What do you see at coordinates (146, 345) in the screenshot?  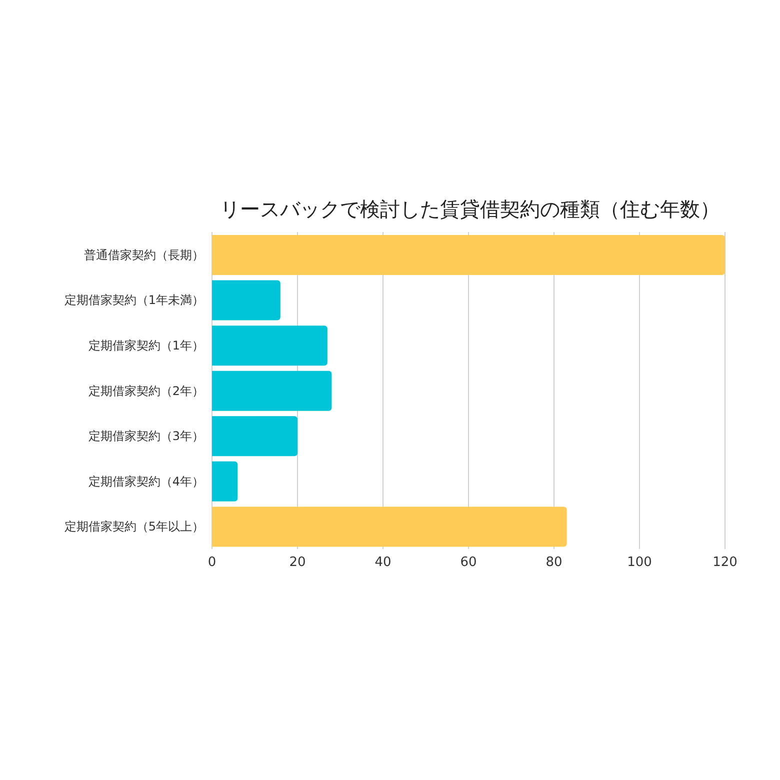 I see `y-tick-label: 定期借家契約（1年）` at bounding box center [146, 345].